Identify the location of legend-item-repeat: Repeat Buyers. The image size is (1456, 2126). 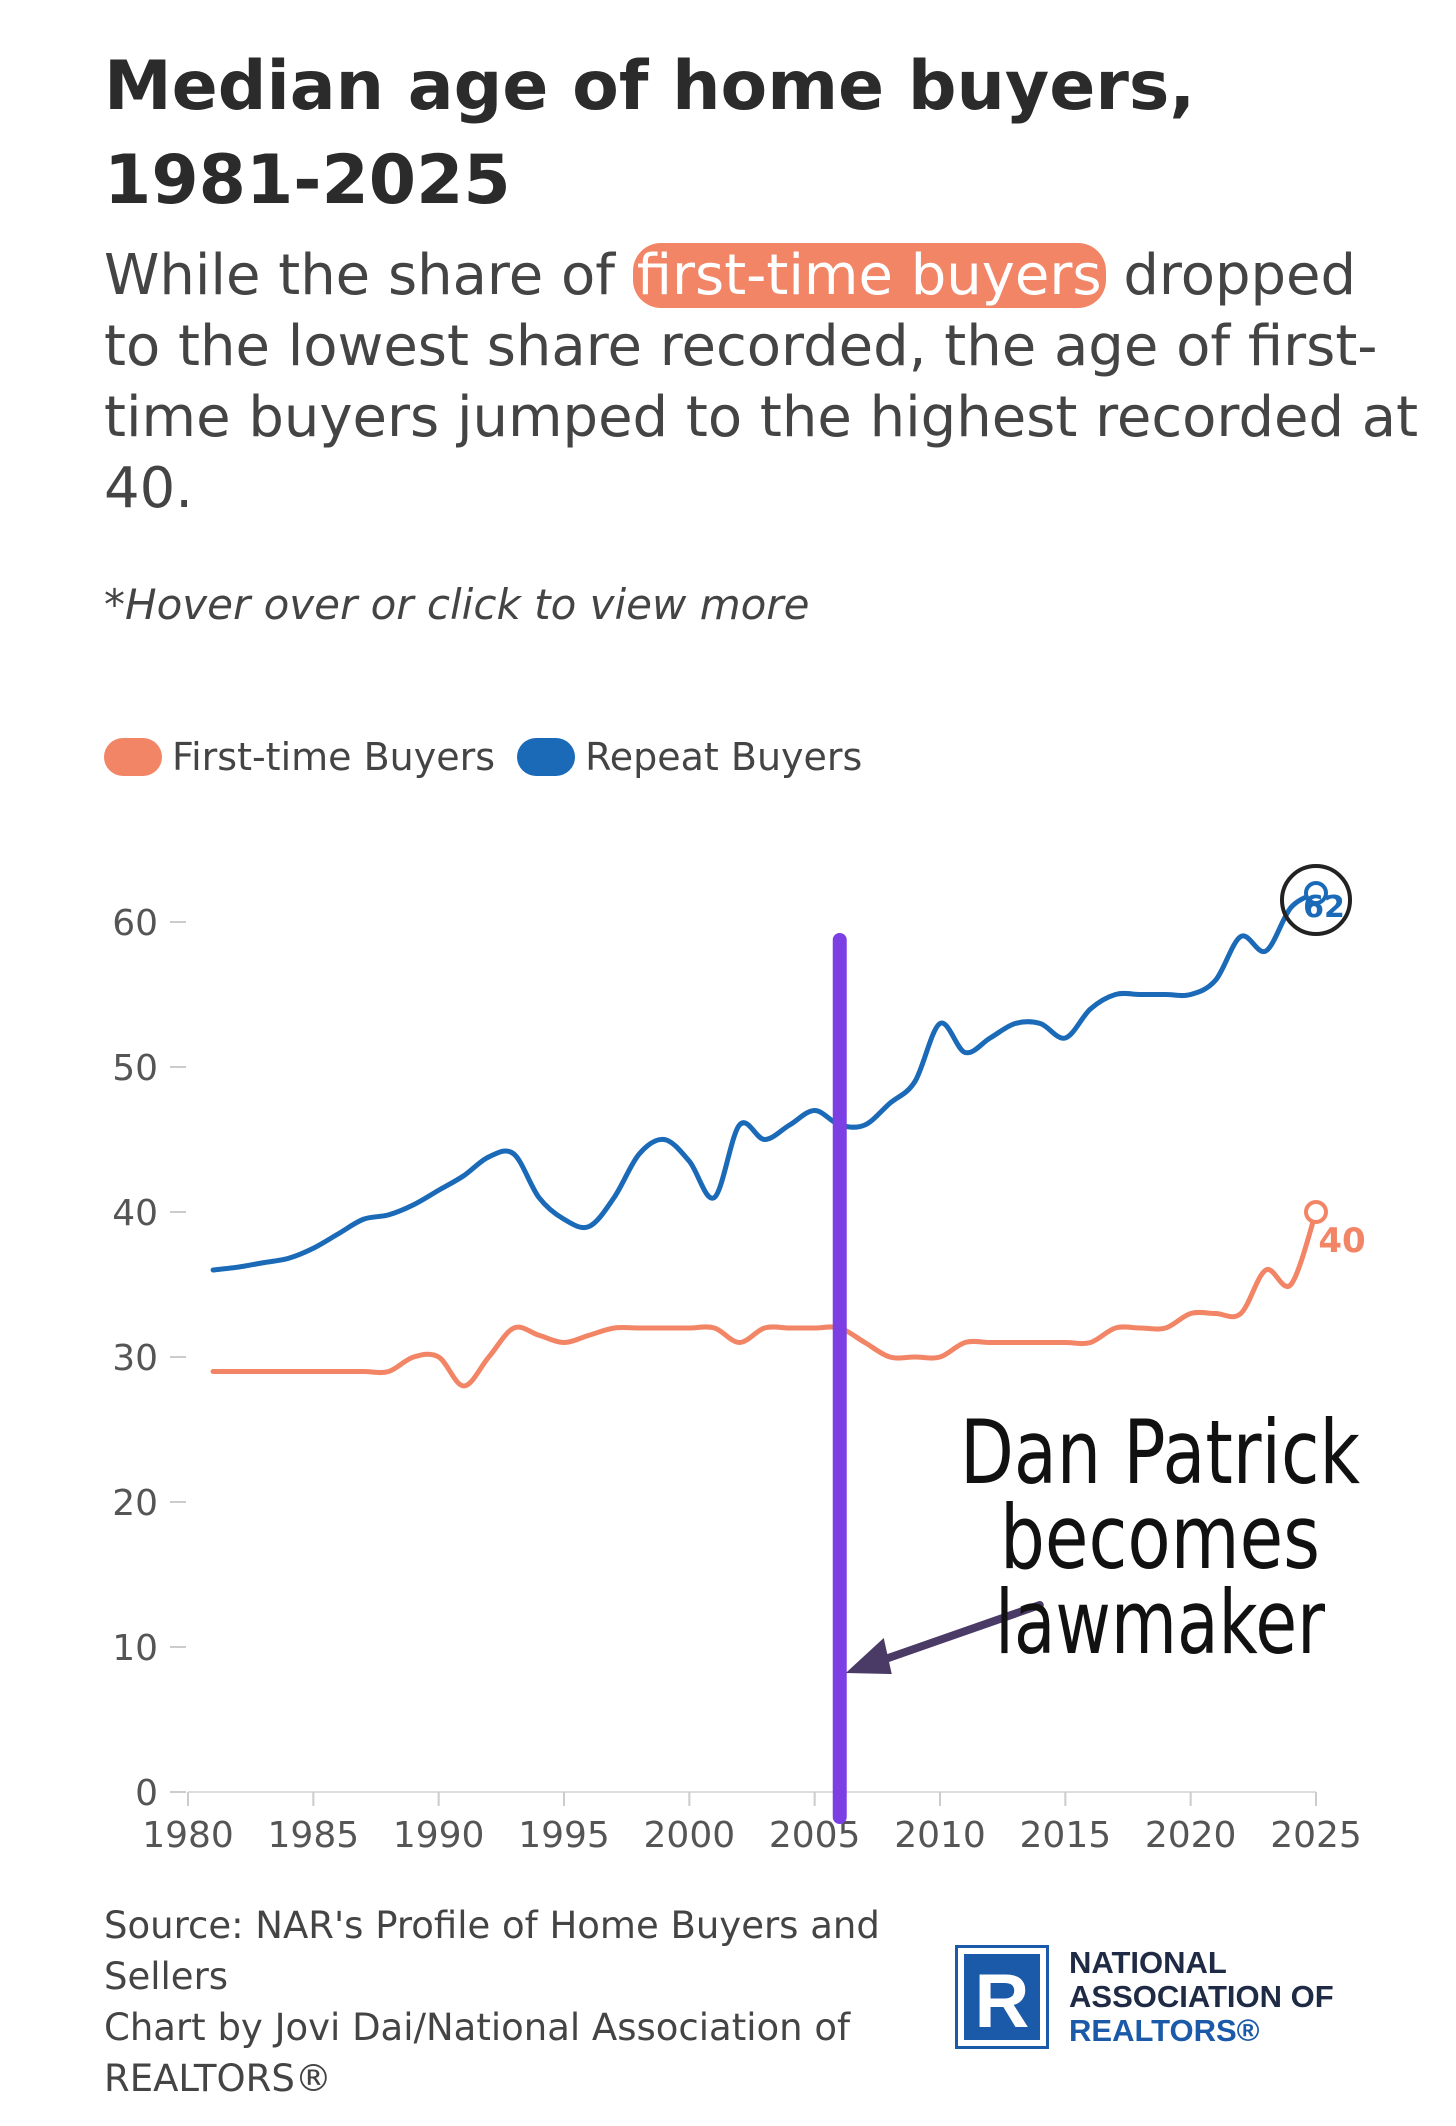
(689, 757).